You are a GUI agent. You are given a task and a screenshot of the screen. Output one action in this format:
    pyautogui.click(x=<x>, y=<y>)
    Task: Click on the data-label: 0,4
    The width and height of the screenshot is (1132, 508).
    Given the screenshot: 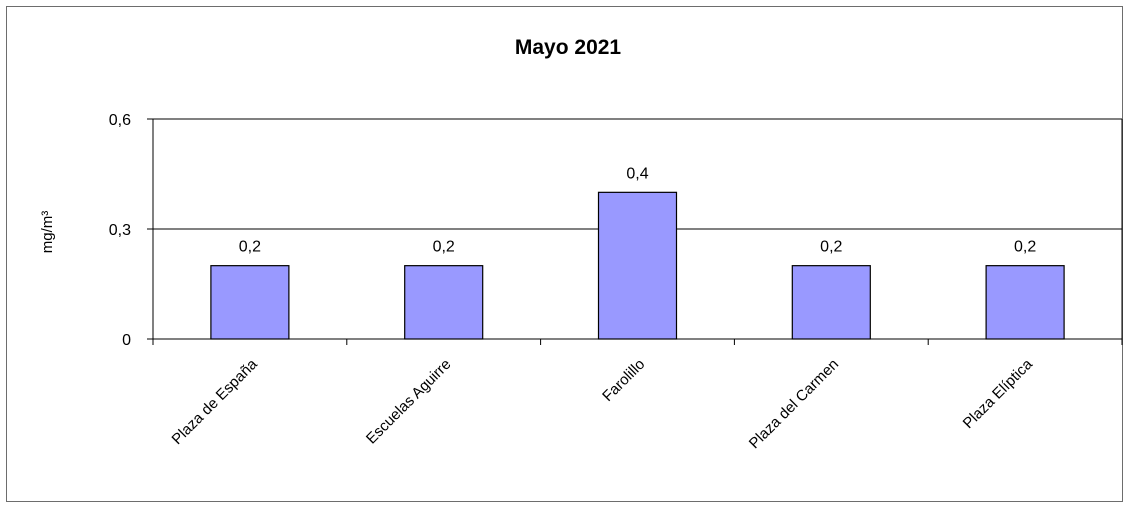 What is the action you would take?
    pyautogui.click(x=637, y=173)
    